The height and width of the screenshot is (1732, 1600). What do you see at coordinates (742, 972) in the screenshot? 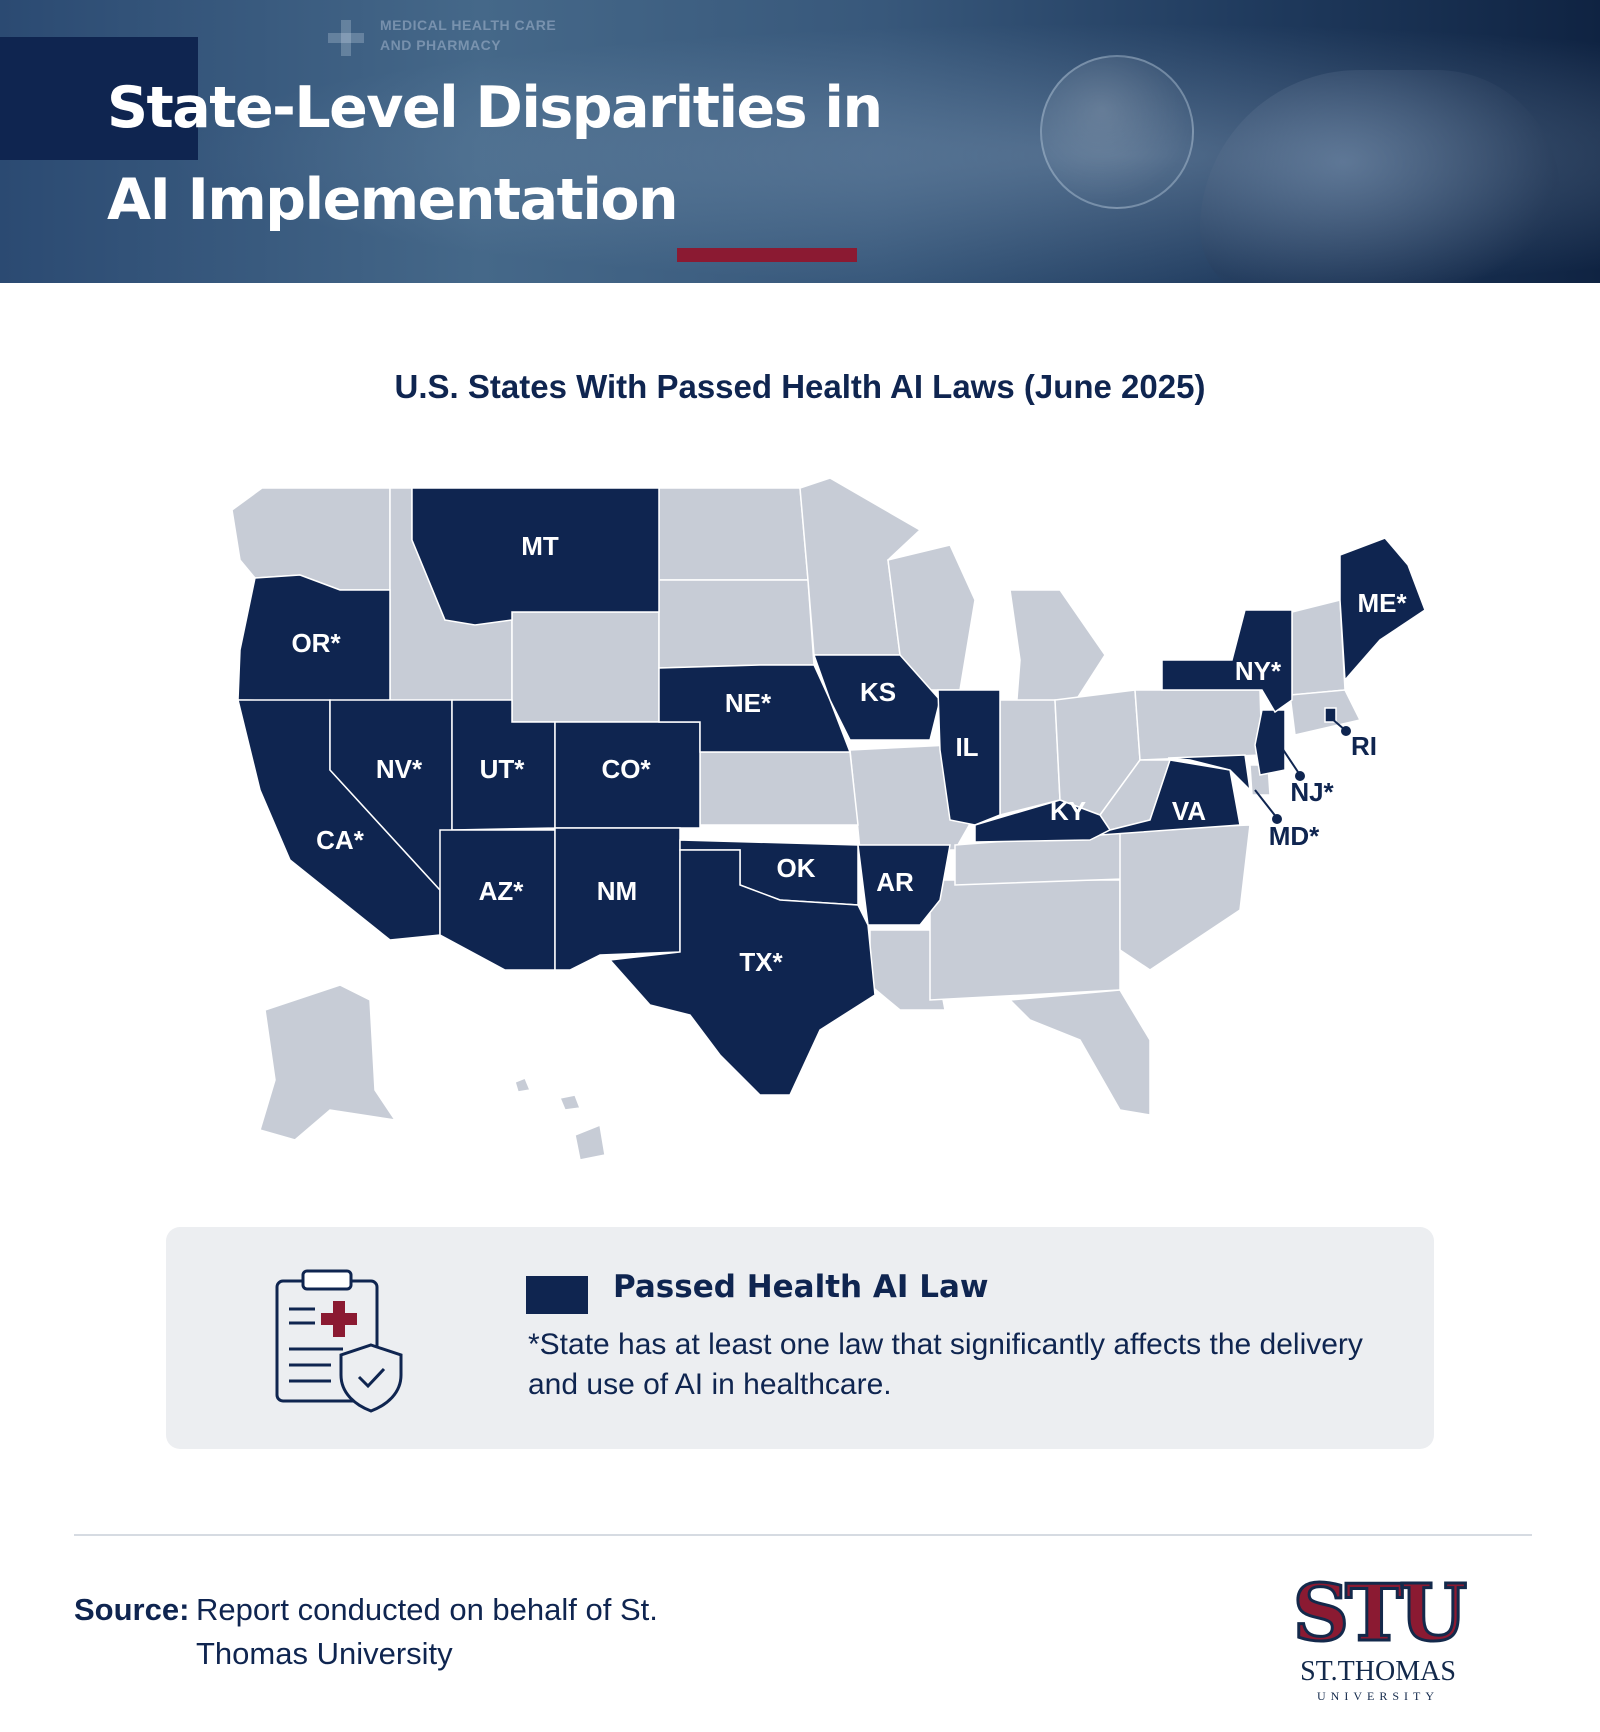
I see `state-tx` at bounding box center [742, 972].